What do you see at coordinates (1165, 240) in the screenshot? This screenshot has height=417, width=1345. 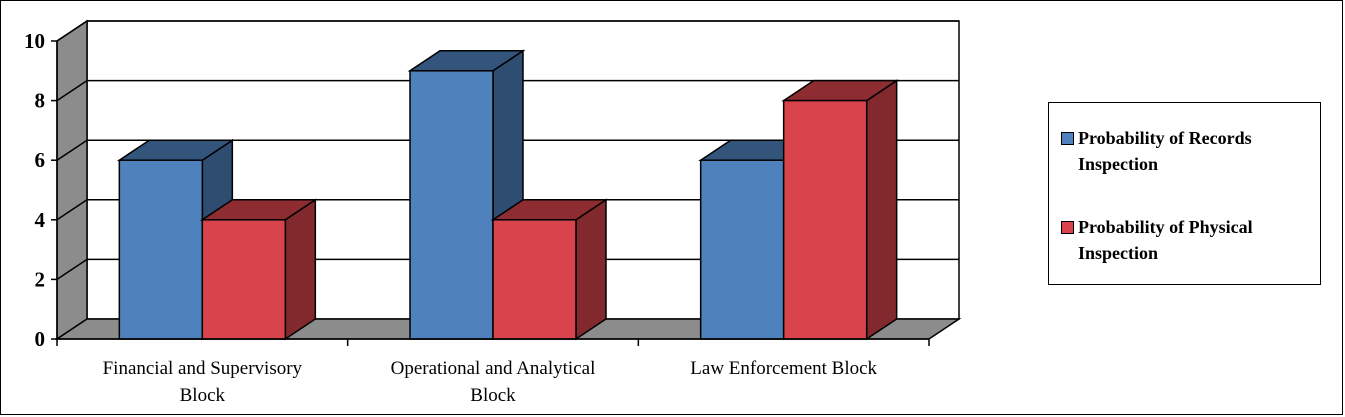 I see `legend-label-physical: Probability of Physical Inspection` at bounding box center [1165, 240].